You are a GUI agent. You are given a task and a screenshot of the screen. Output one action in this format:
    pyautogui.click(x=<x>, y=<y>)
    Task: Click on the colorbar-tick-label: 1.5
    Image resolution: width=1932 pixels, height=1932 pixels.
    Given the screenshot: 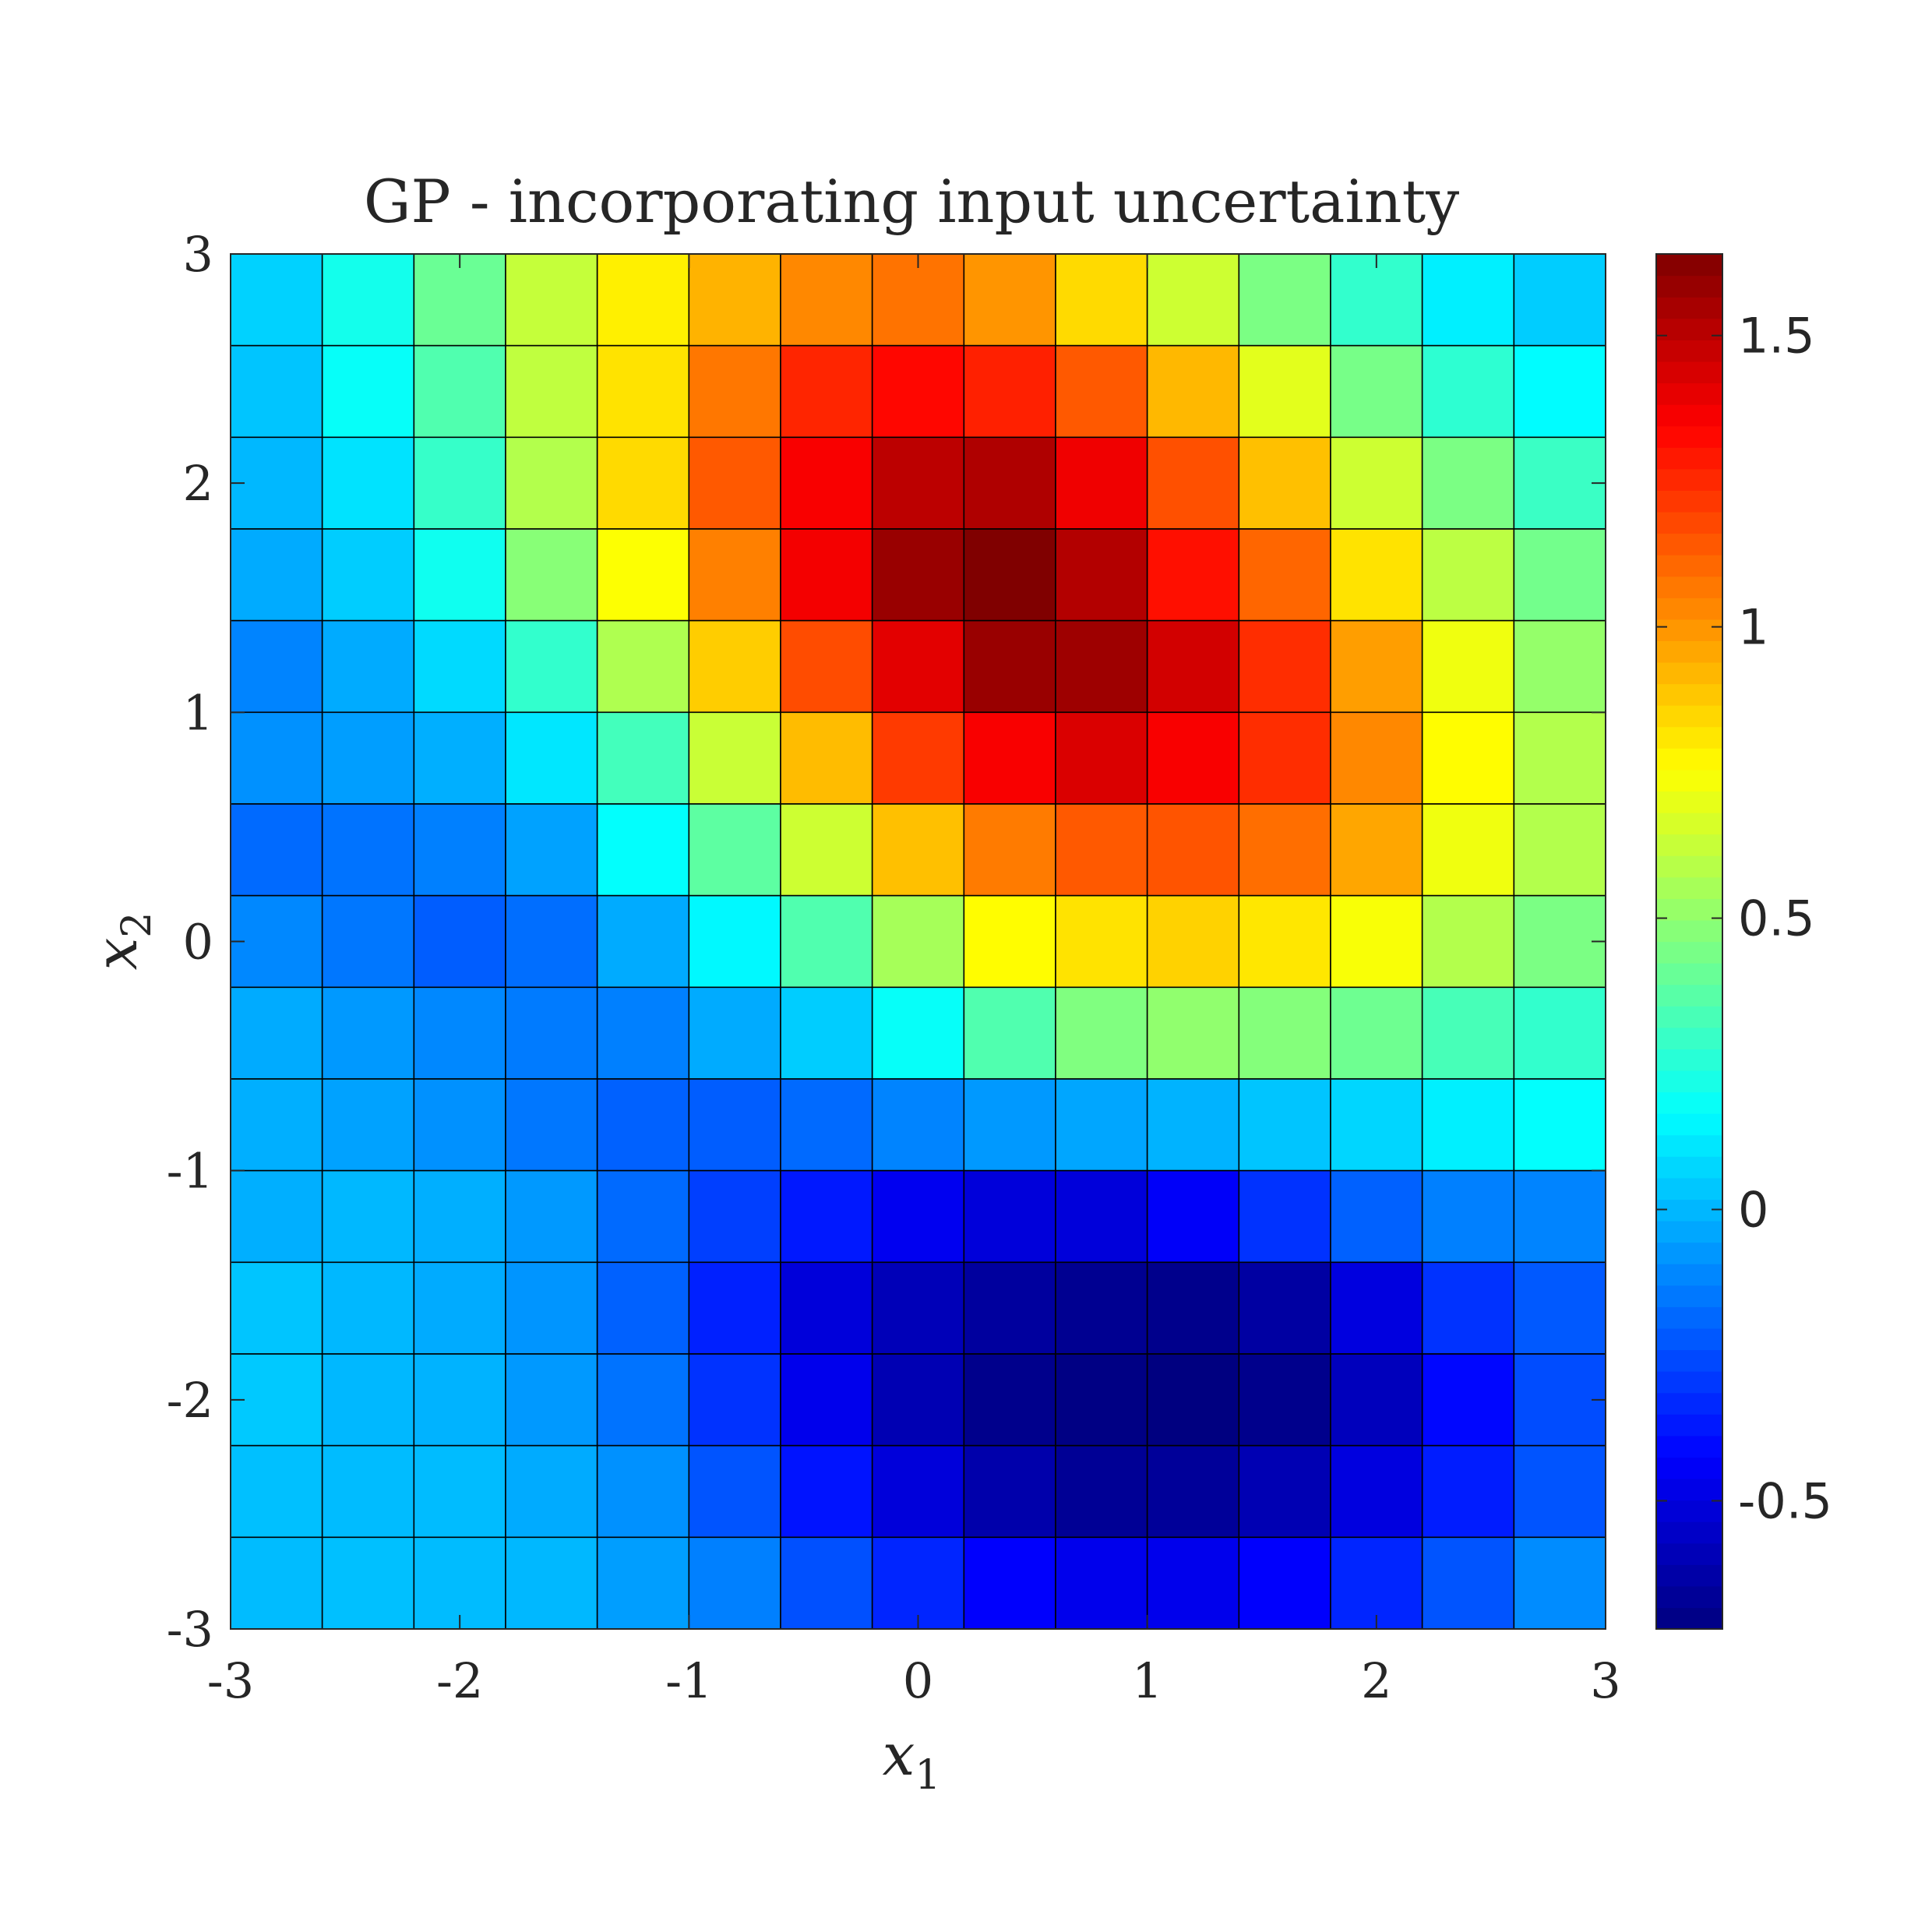 What is the action you would take?
    pyautogui.click(x=1777, y=336)
    